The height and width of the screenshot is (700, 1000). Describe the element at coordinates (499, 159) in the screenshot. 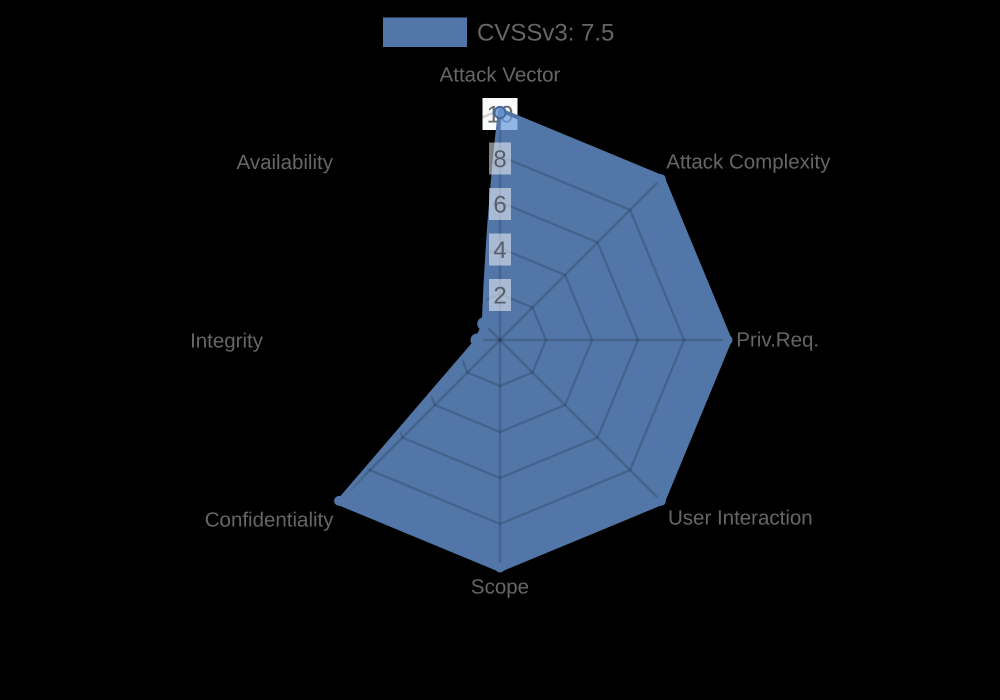

I see `svg-text: 8` at that location.